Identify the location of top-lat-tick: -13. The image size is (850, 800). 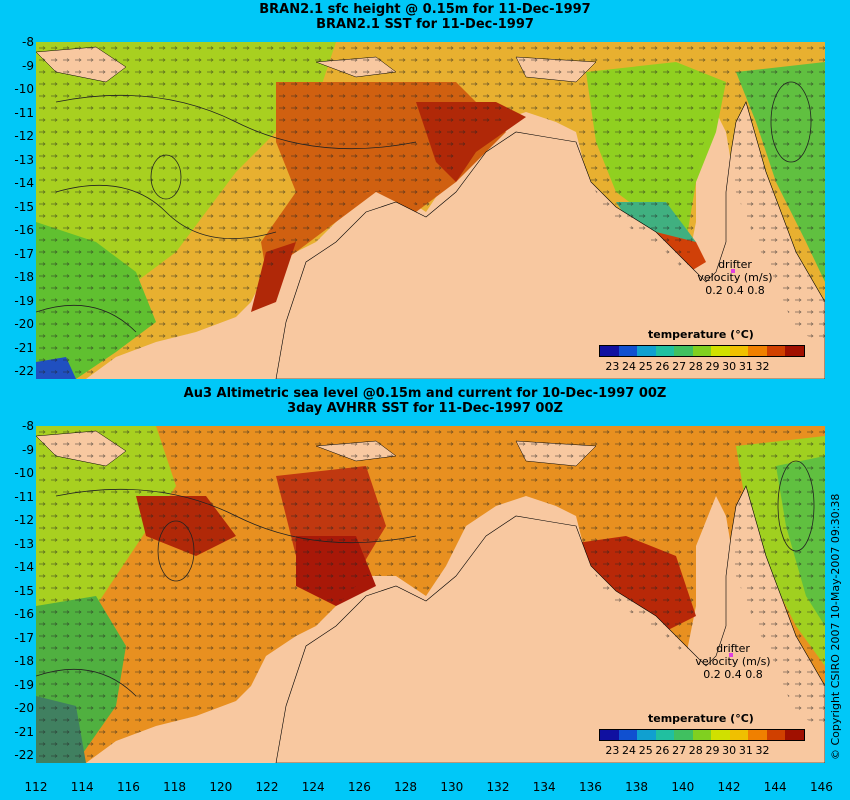
(24, 159).